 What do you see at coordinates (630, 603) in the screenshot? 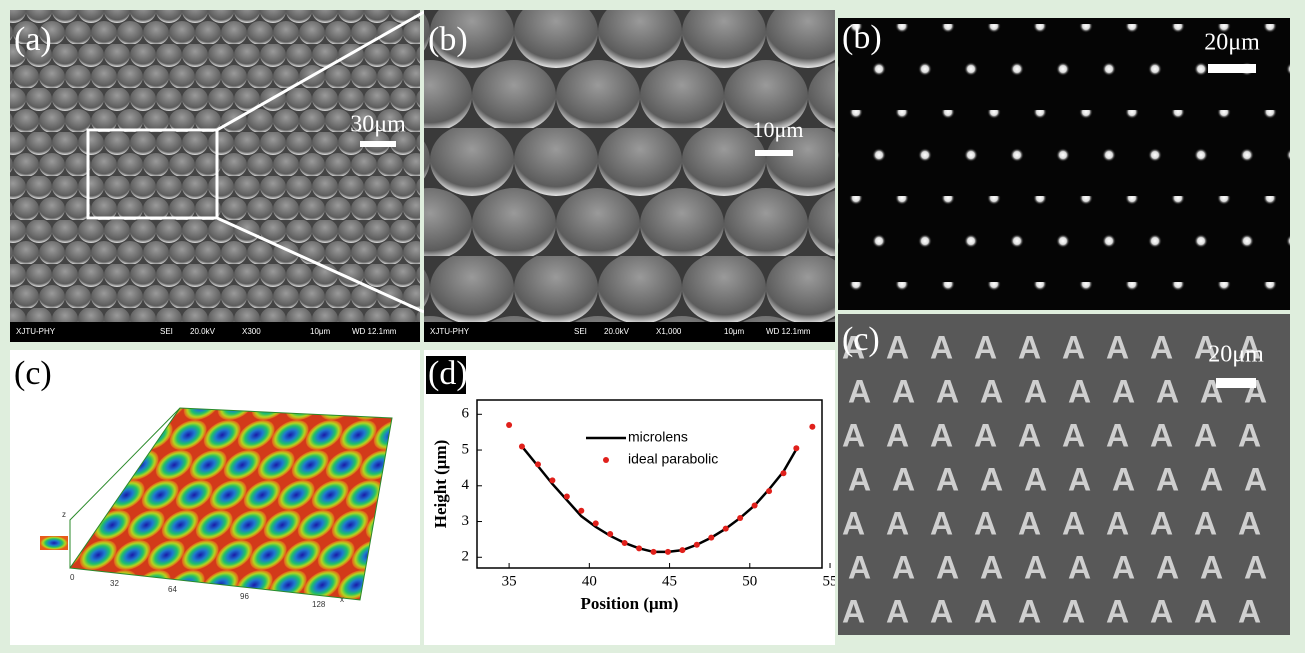
I see `x-axis-label: Position (μm)` at bounding box center [630, 603].